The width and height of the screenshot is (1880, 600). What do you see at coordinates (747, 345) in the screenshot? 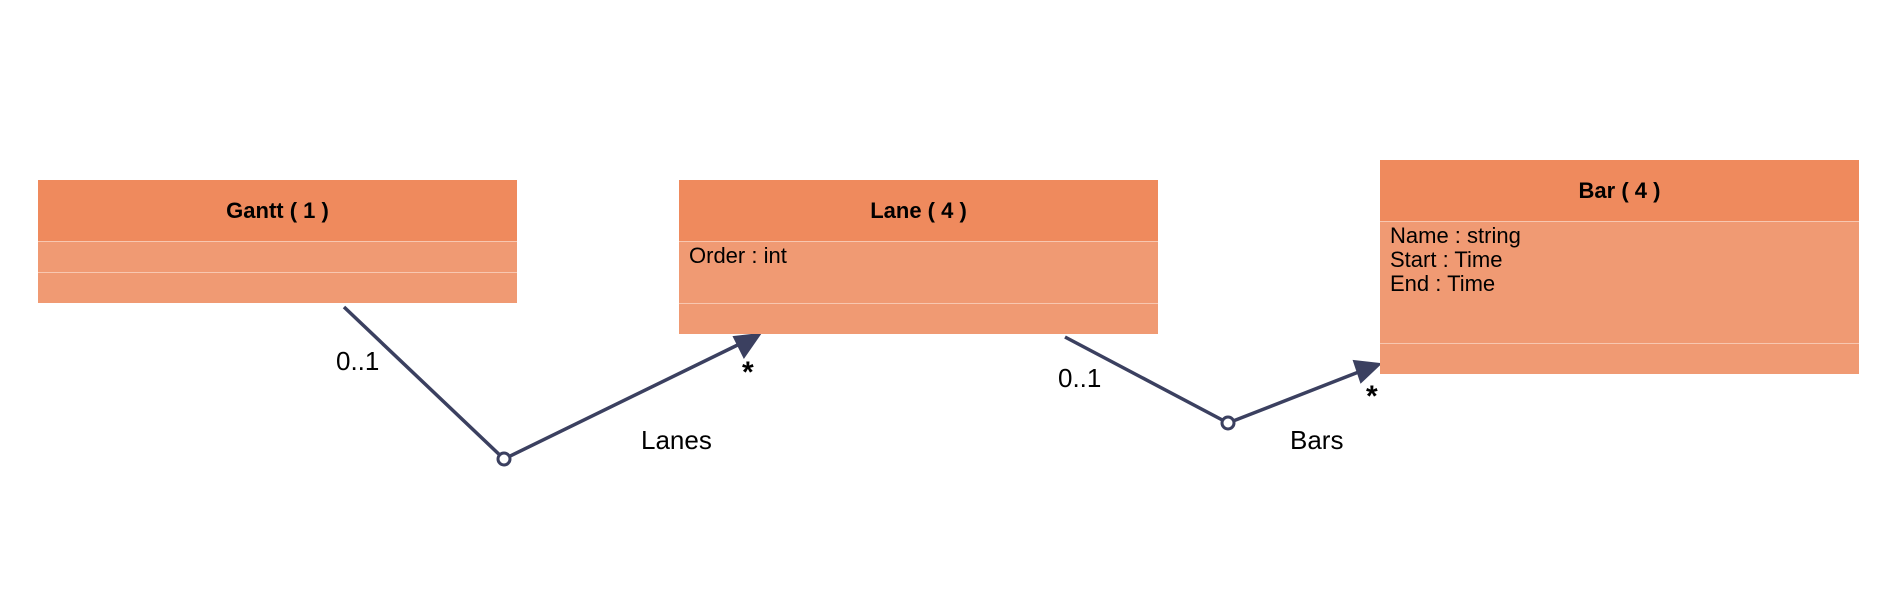
I see `lanes-arrowhead` at bounding box center [747, 345].